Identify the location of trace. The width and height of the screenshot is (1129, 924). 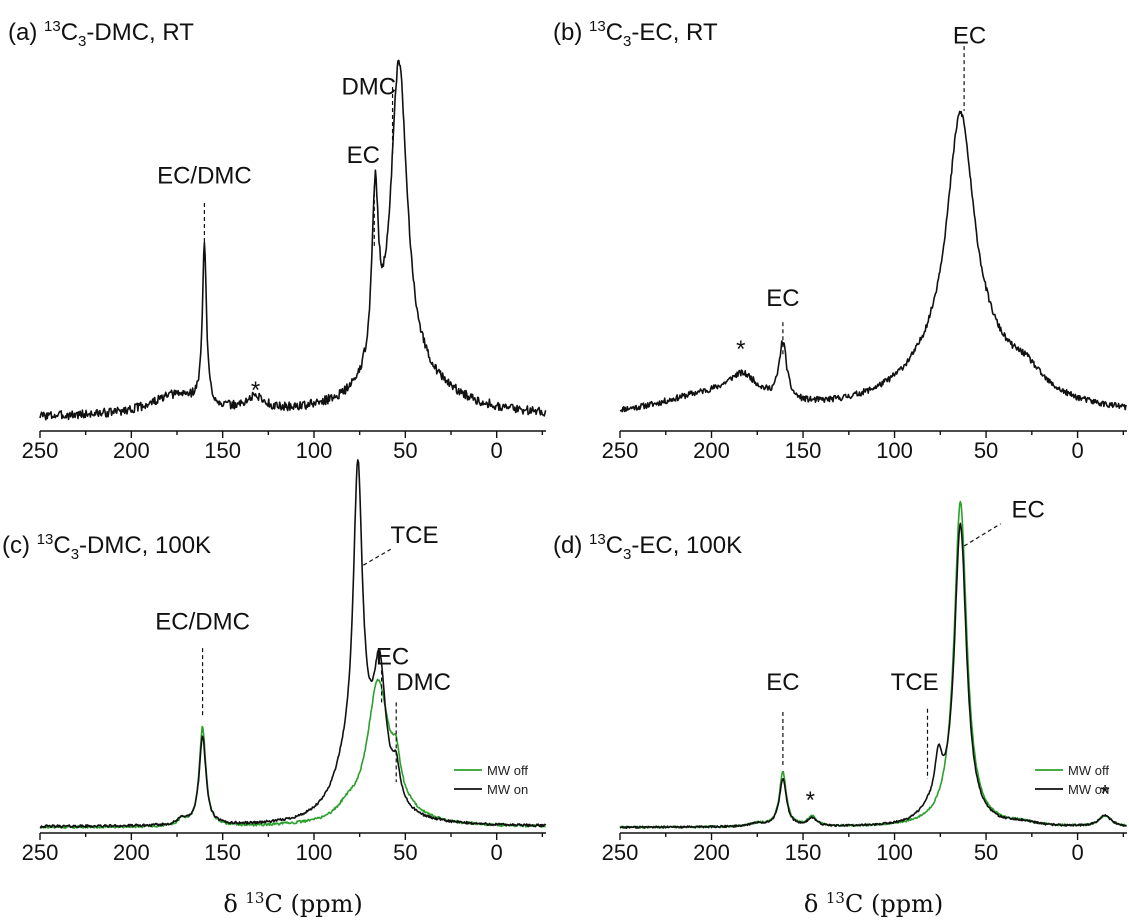
(873, 261).